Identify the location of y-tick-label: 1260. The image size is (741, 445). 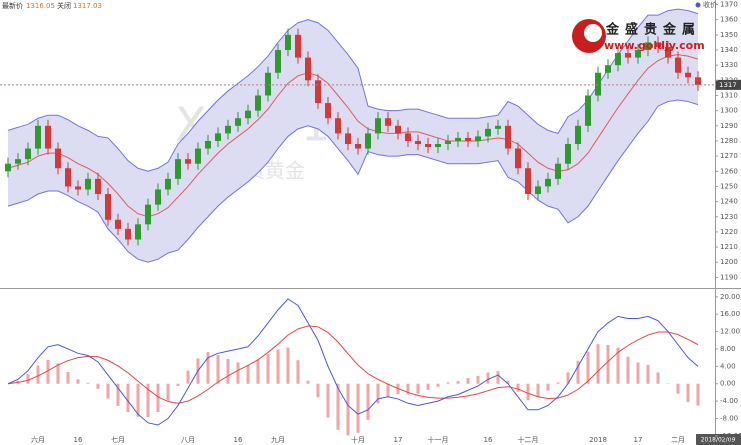
(729, 171).